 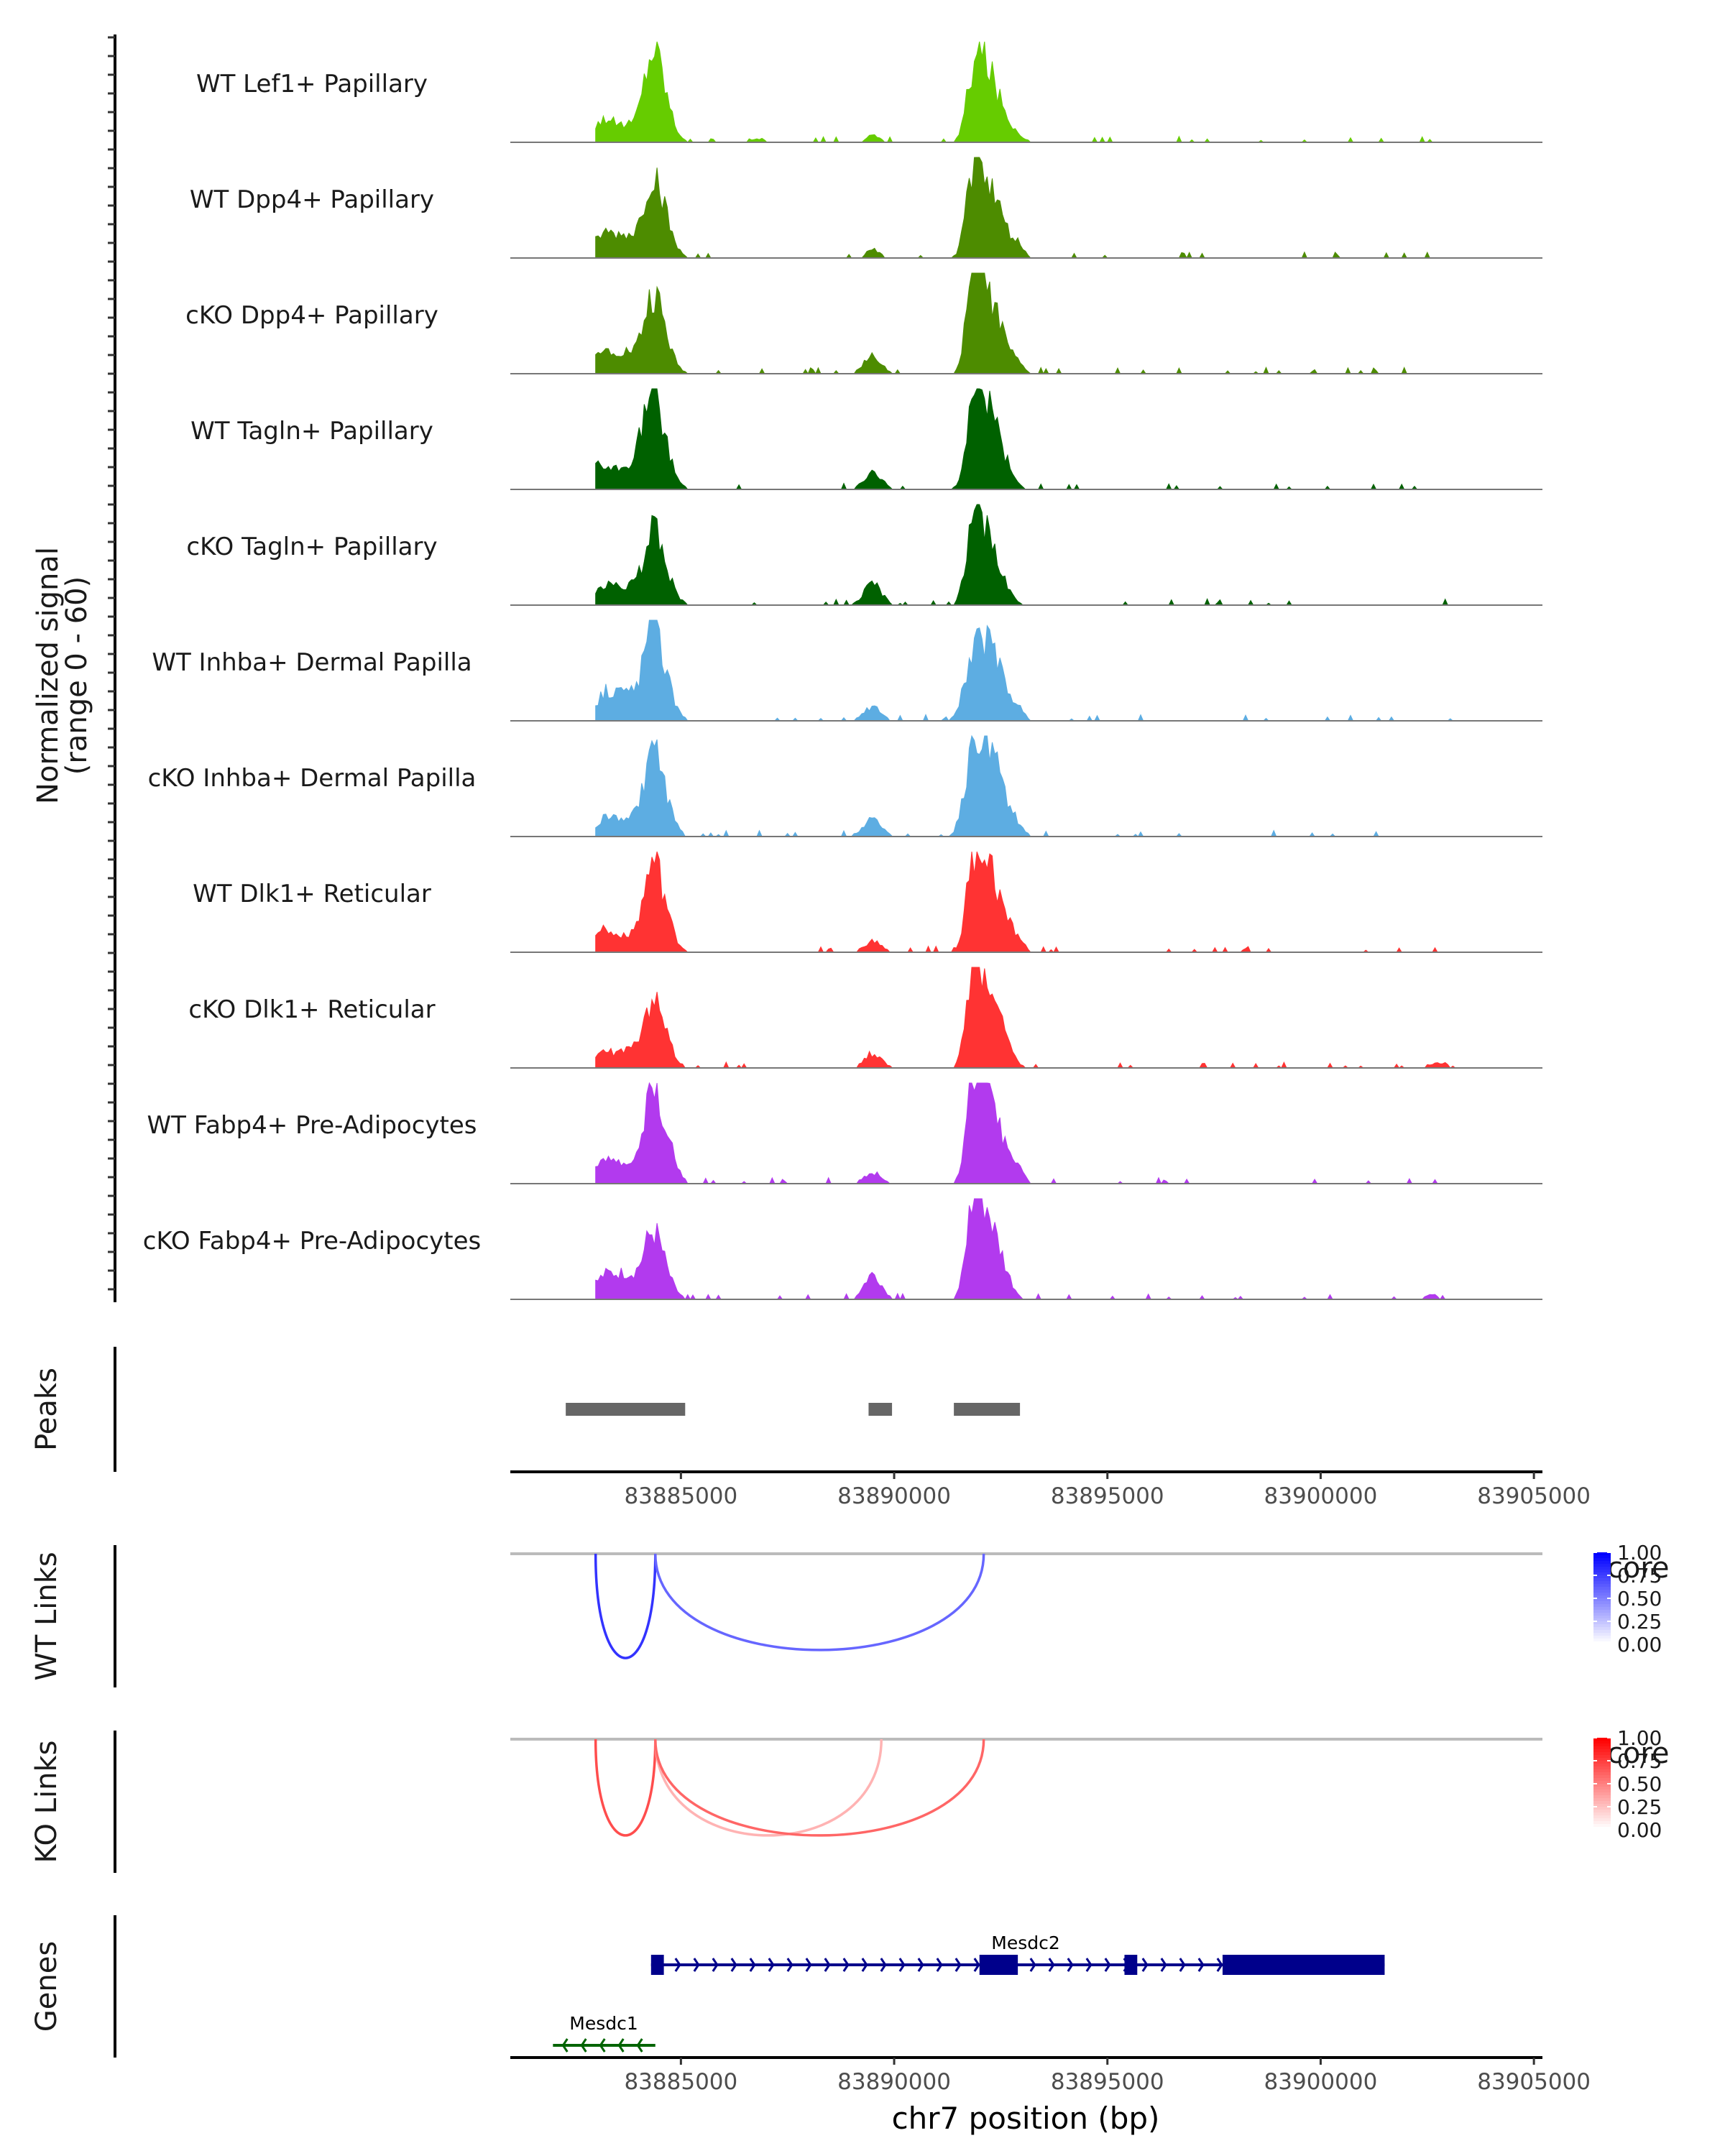 I want to click on coverage-track: WT Fabp4+ Pre-Adipocytes, so click(x=844, y=1133).